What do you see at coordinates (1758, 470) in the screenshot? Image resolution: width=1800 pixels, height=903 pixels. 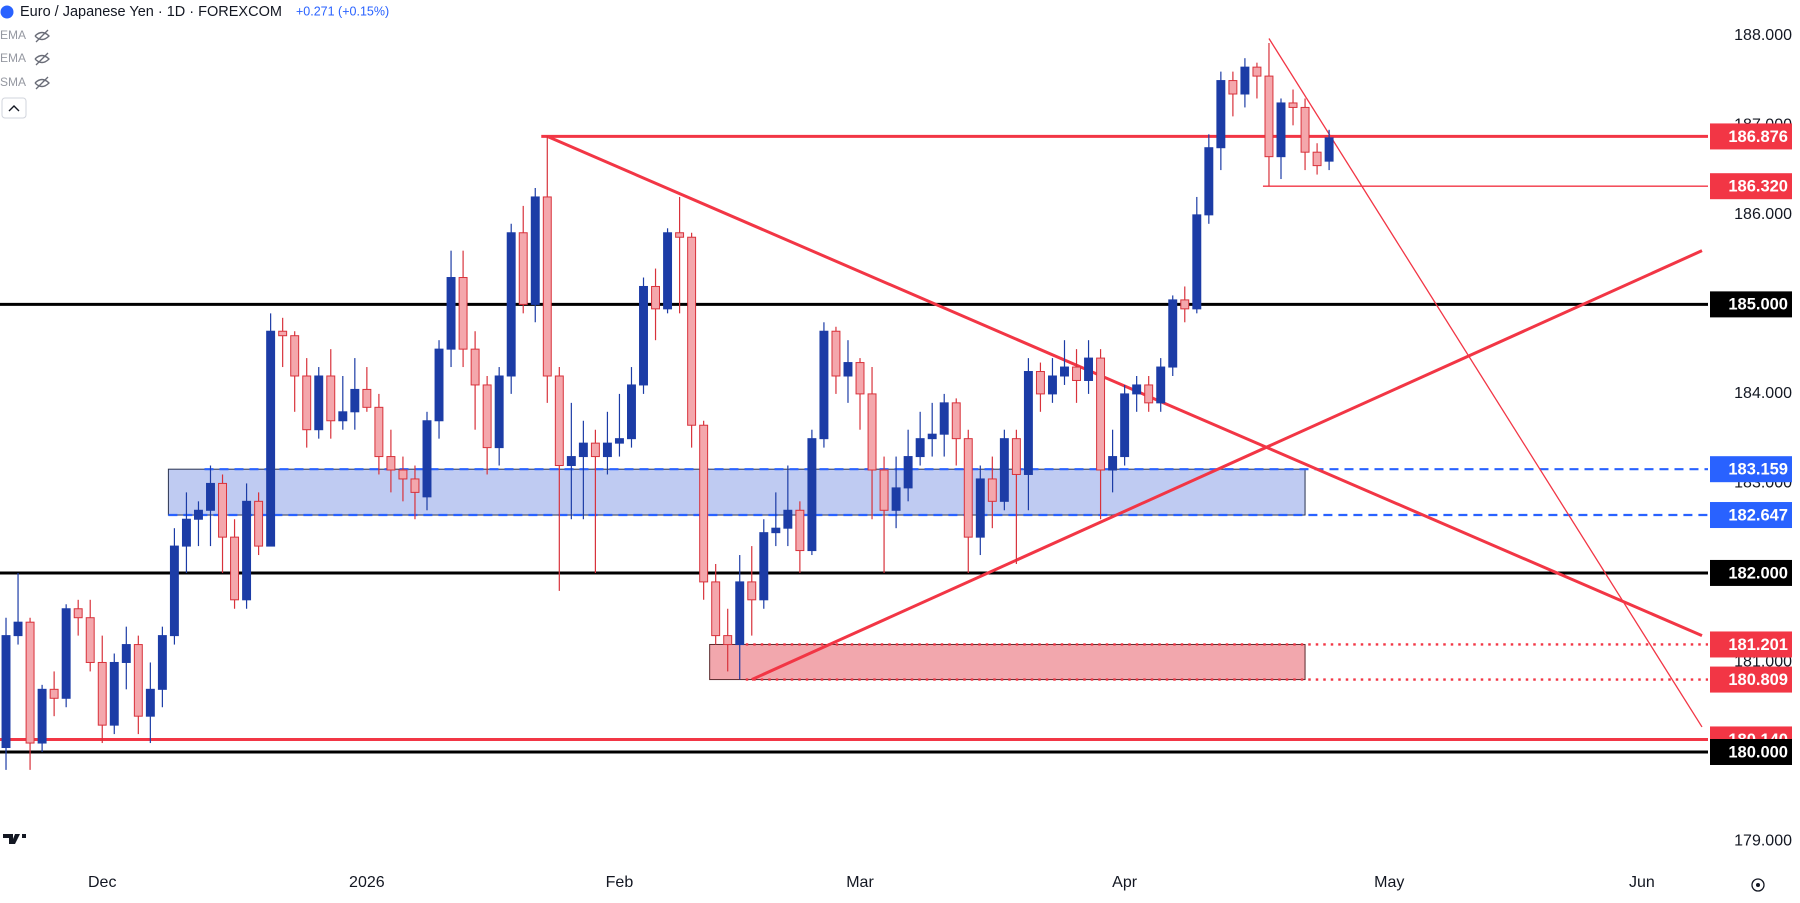 I see `level-label: 183.159` at bounding box center [1758, 470].